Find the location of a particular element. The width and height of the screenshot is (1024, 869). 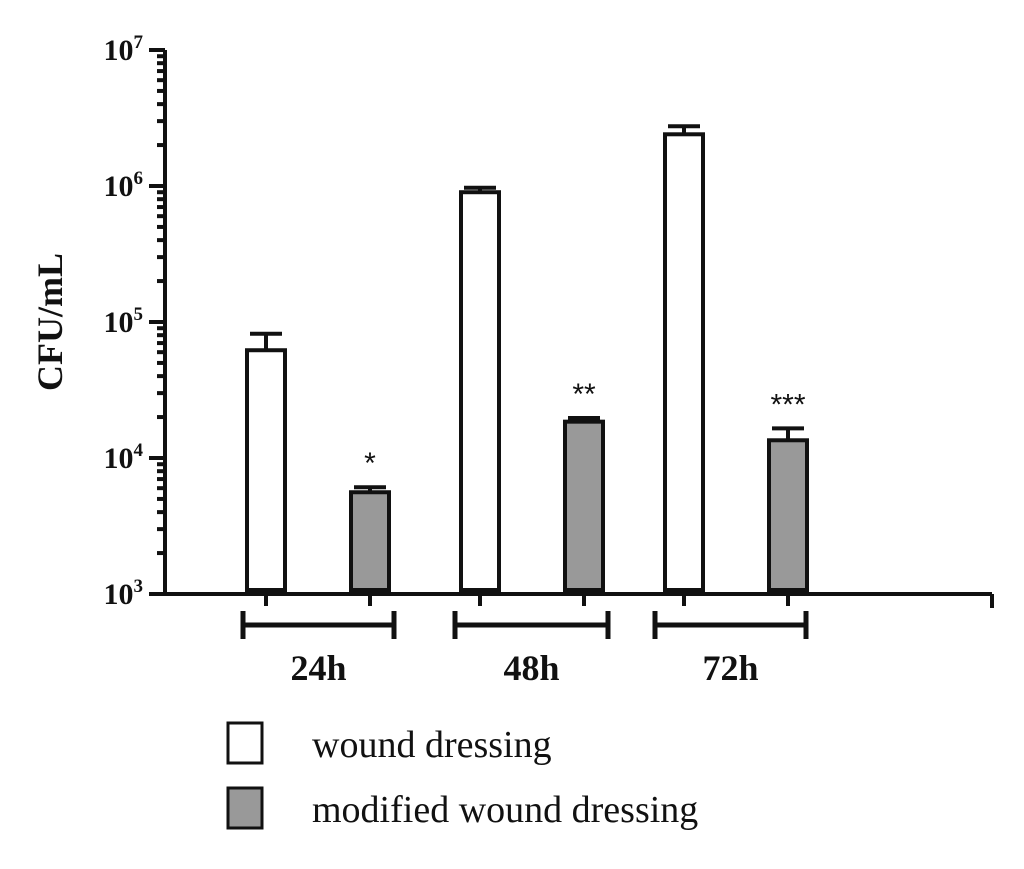

y-tick-label: 10⁴ is located at coordinates (124, 457).